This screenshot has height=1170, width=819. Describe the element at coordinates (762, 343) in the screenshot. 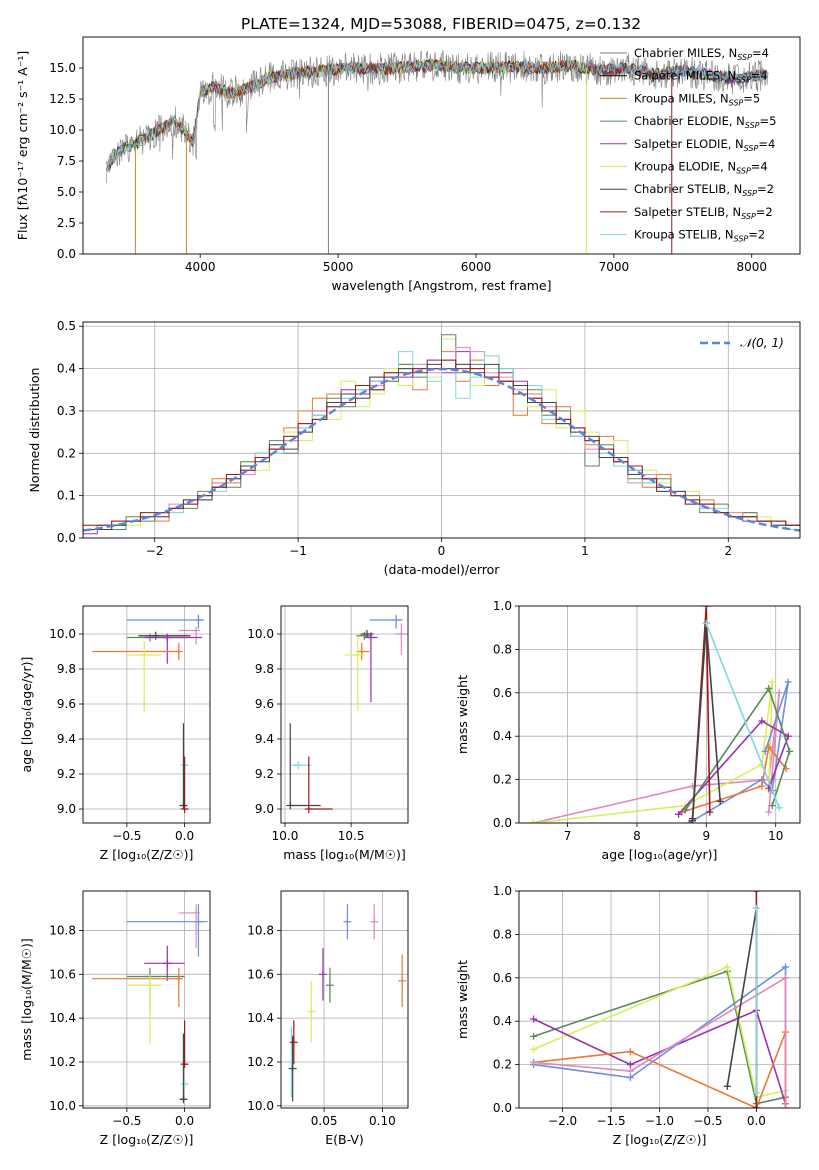

I see `legend-label: 𝒩(0, 1)` at that location.